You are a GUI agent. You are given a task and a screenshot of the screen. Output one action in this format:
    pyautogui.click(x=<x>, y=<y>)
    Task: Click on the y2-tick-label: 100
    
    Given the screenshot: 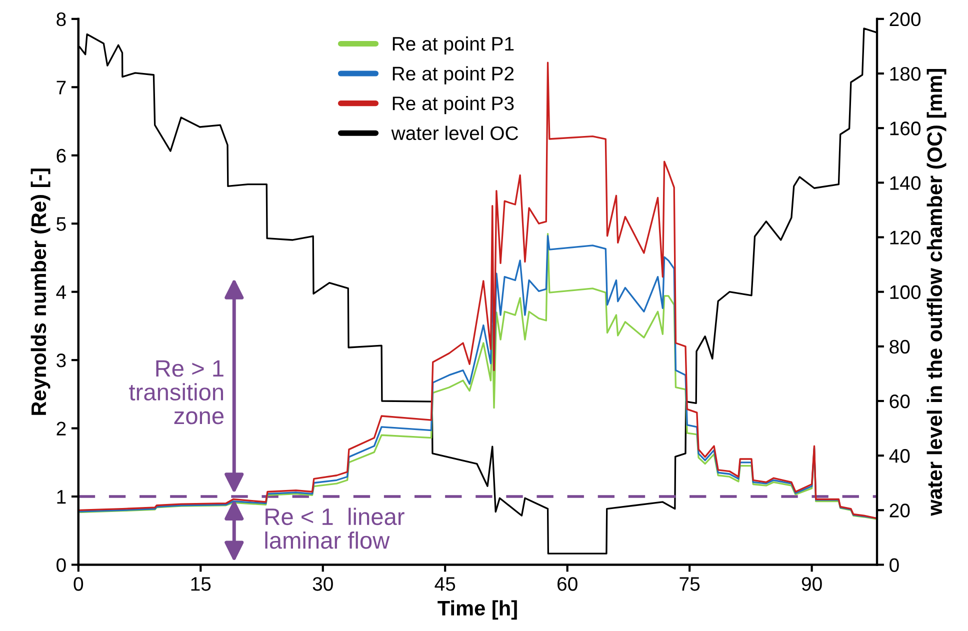 What is the action you would take?
    pyautogui.click(x=905, y=292)
    